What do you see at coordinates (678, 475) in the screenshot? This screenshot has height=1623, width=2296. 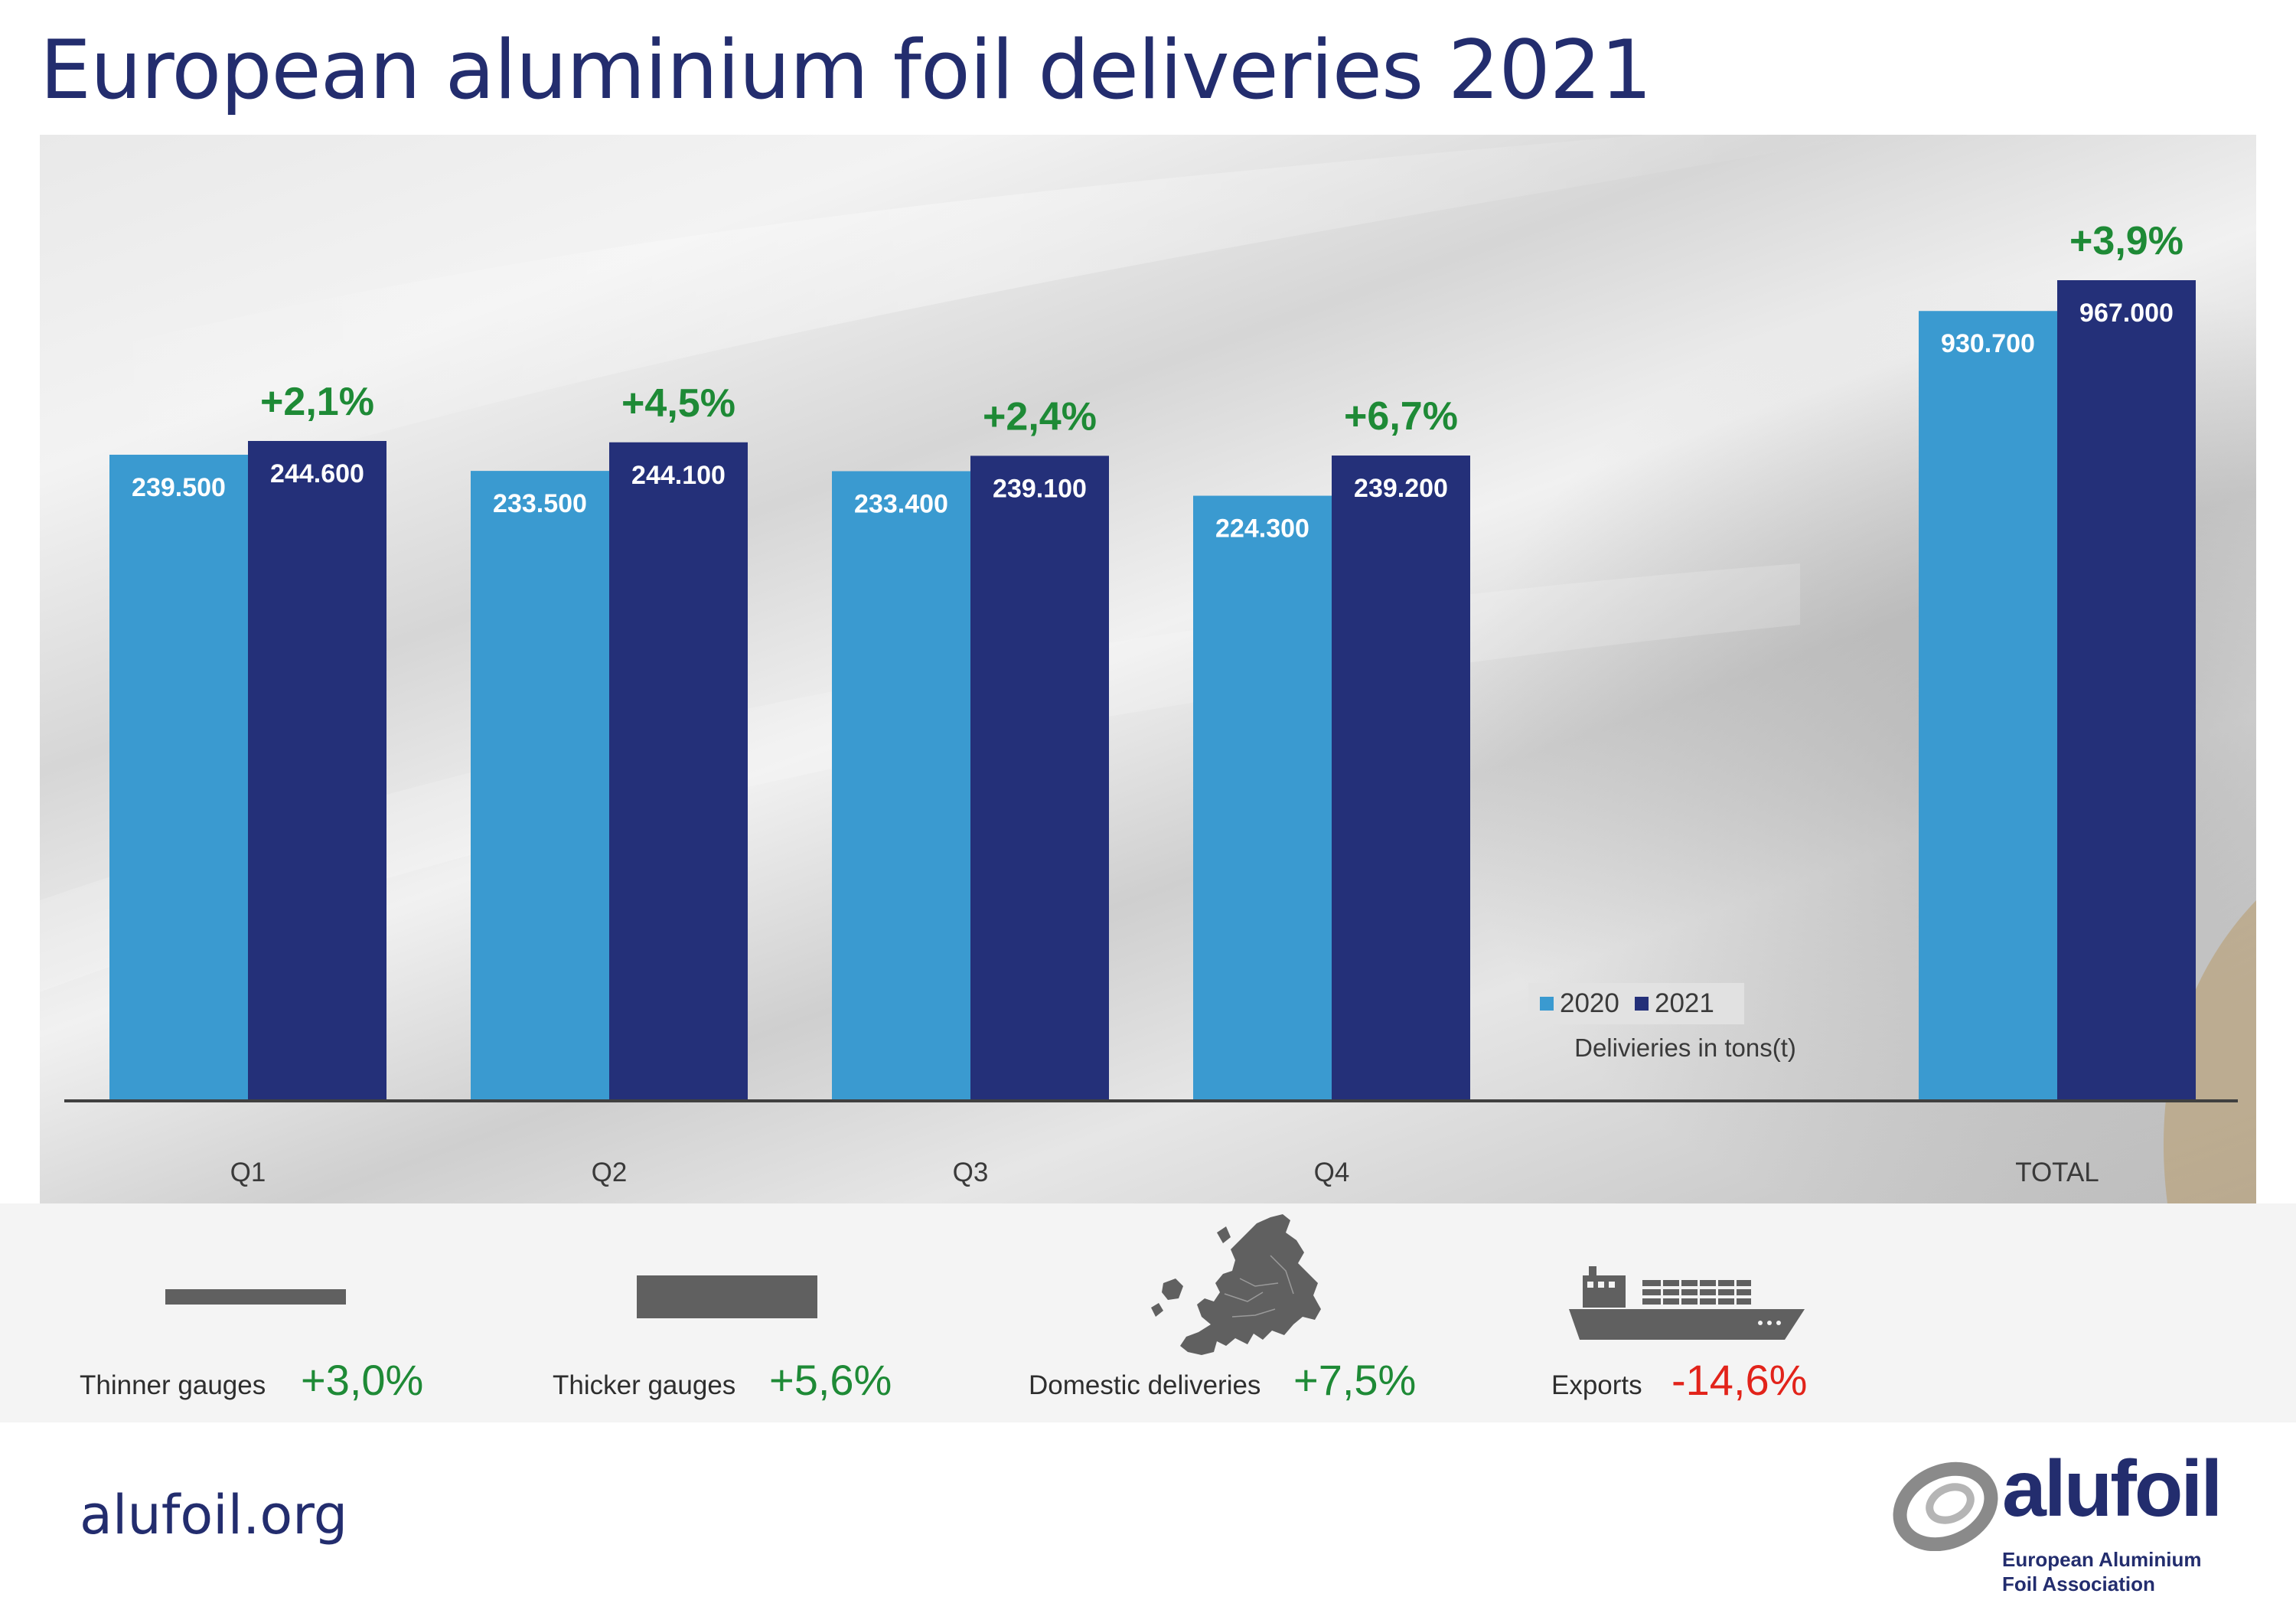 I see `bar-value-label-q2-2021: 244.100` at bounding box center [678, 475].